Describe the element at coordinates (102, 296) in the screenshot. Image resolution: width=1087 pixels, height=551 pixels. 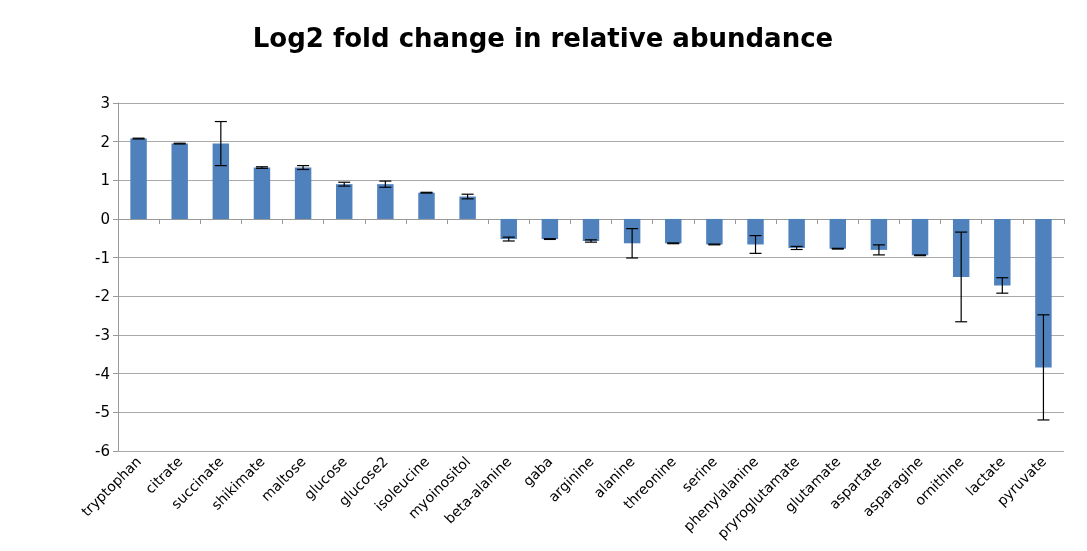
I see `y-tick-label: -2` at that location.